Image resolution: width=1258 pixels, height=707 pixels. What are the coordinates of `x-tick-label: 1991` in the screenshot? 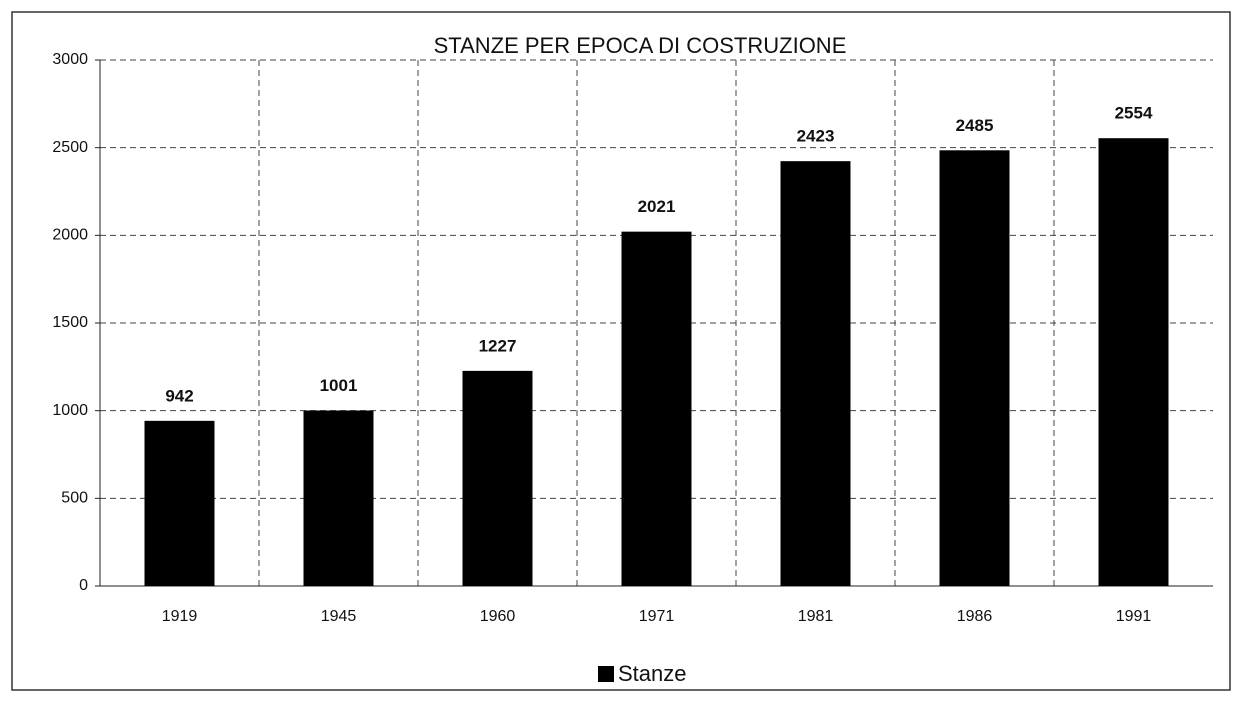 It's located at (1134, 616).